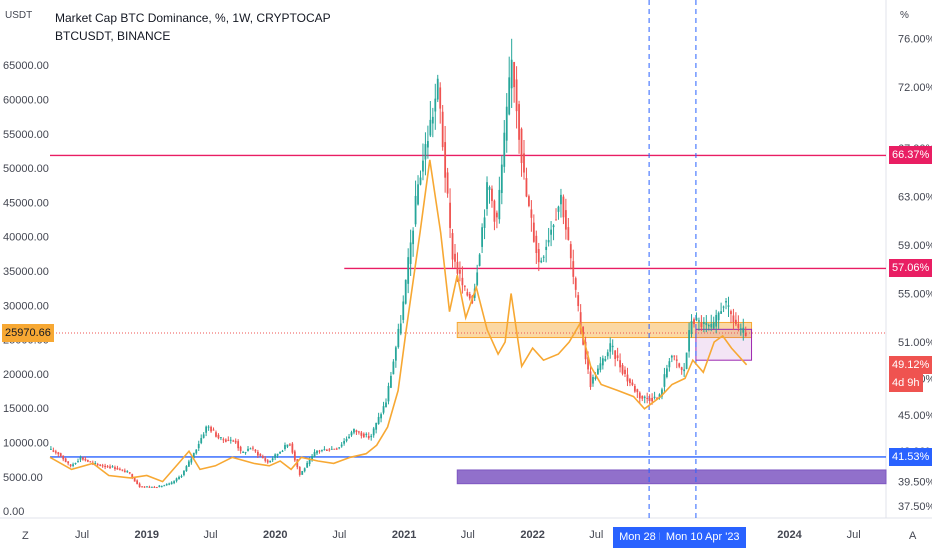 This screenshot has height=550, width=932. Describe the element at coordinates (275, 535) in the screenshot. I see `time-axis-label: 2020` at that location.